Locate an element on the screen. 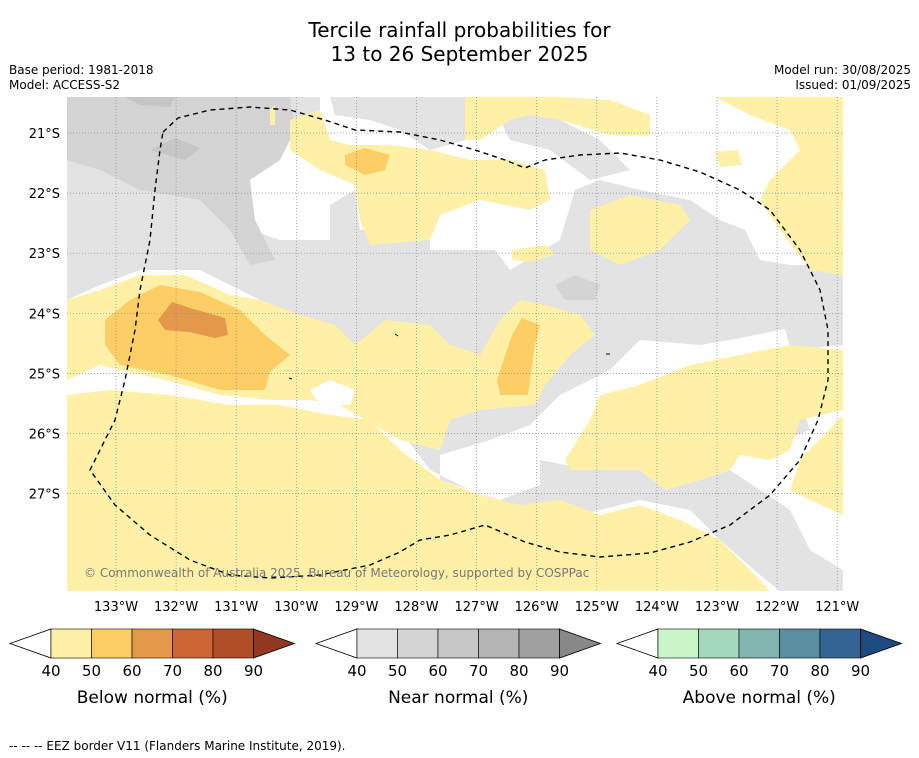 The height and width of the screenshot is (758, 919). colorbar-title: Above normal (%) is located at coordinates (759, 698).